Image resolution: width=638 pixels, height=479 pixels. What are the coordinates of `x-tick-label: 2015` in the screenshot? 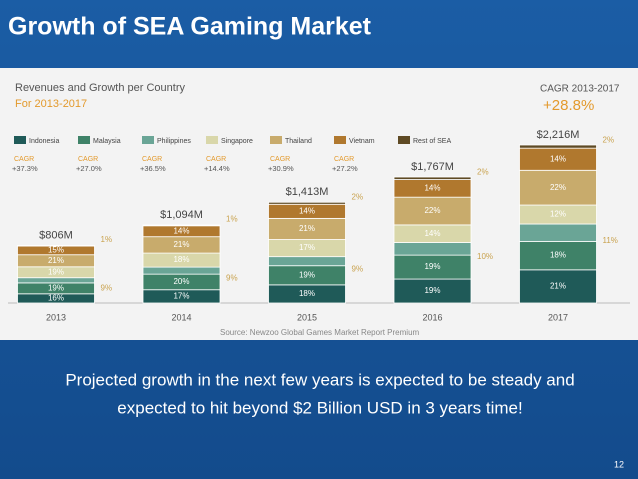 It's located at (307, 317).